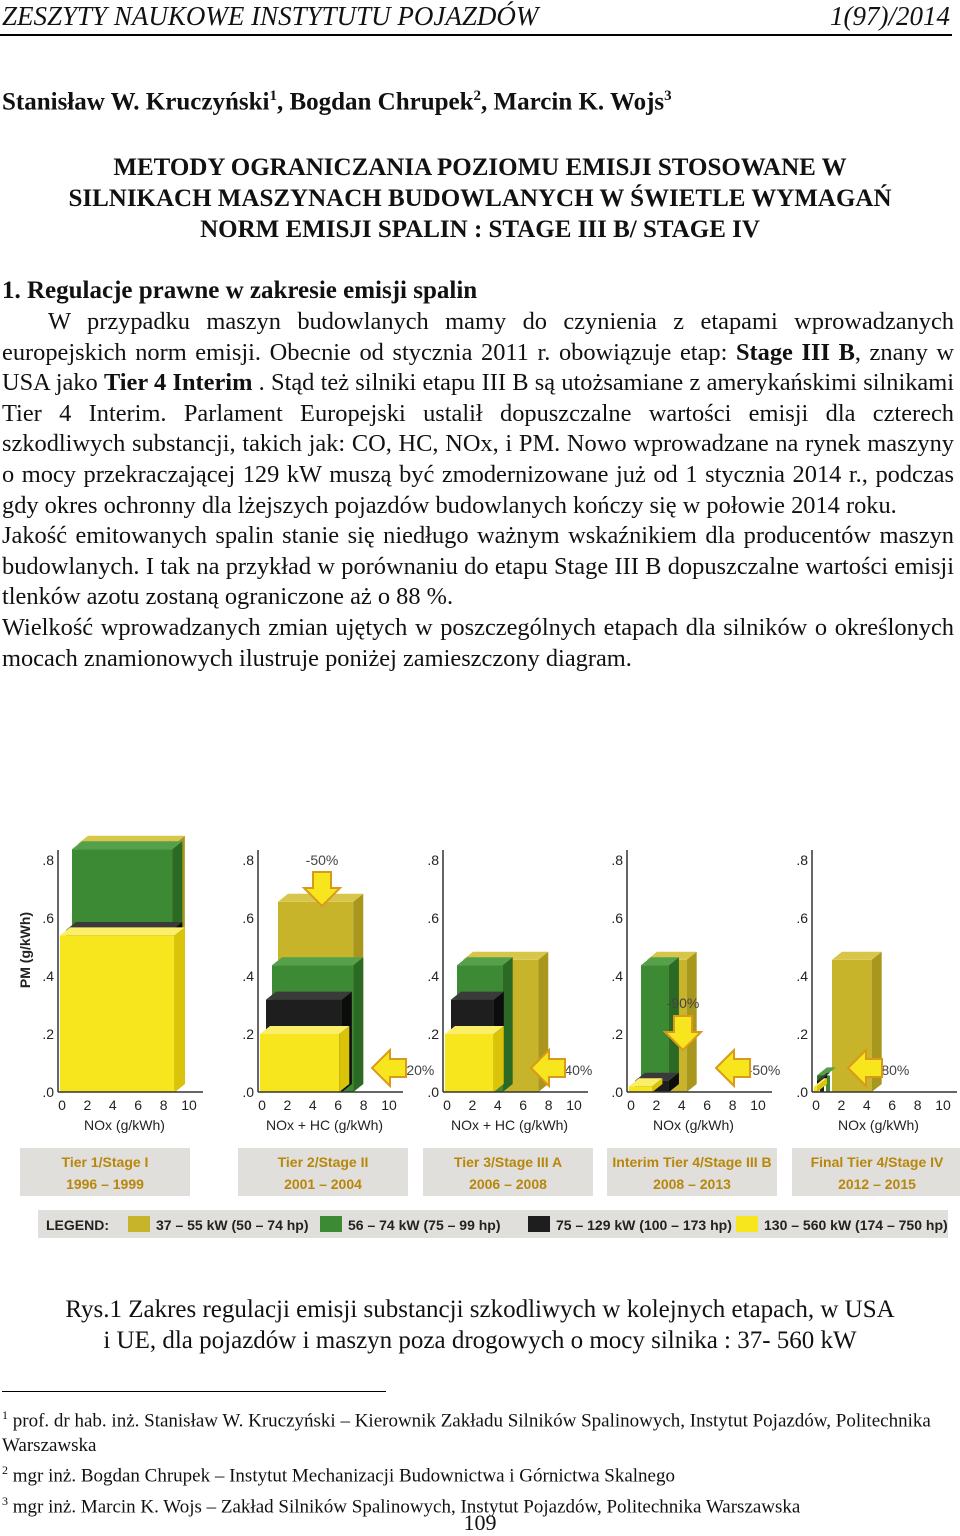  What do you see at coordinates (270, 16) in the screenshot?
I see `journal-title: ZESZYTY NAUKOWE INSTYTUTU POJAZDÓW` at bounding box center [270, 16].